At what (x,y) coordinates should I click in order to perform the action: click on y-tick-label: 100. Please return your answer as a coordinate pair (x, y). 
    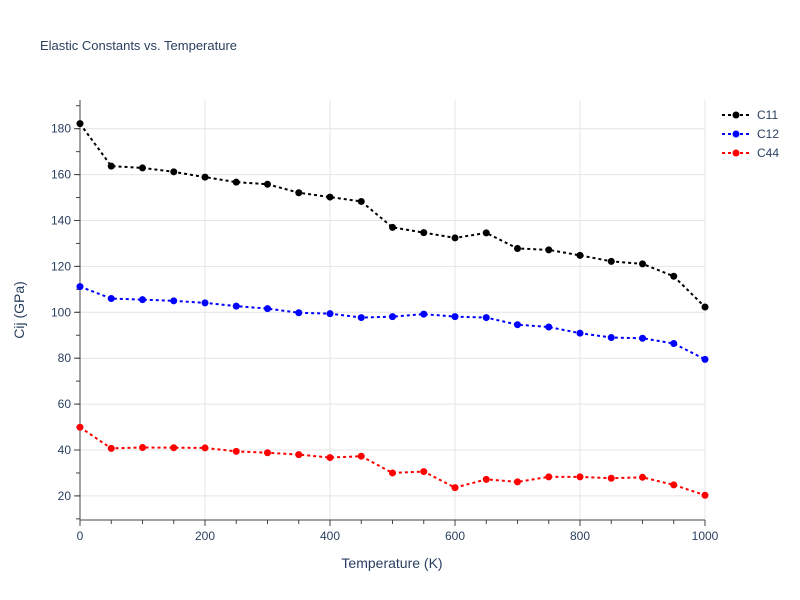
    Looking at the image, I should click on (61, 312).